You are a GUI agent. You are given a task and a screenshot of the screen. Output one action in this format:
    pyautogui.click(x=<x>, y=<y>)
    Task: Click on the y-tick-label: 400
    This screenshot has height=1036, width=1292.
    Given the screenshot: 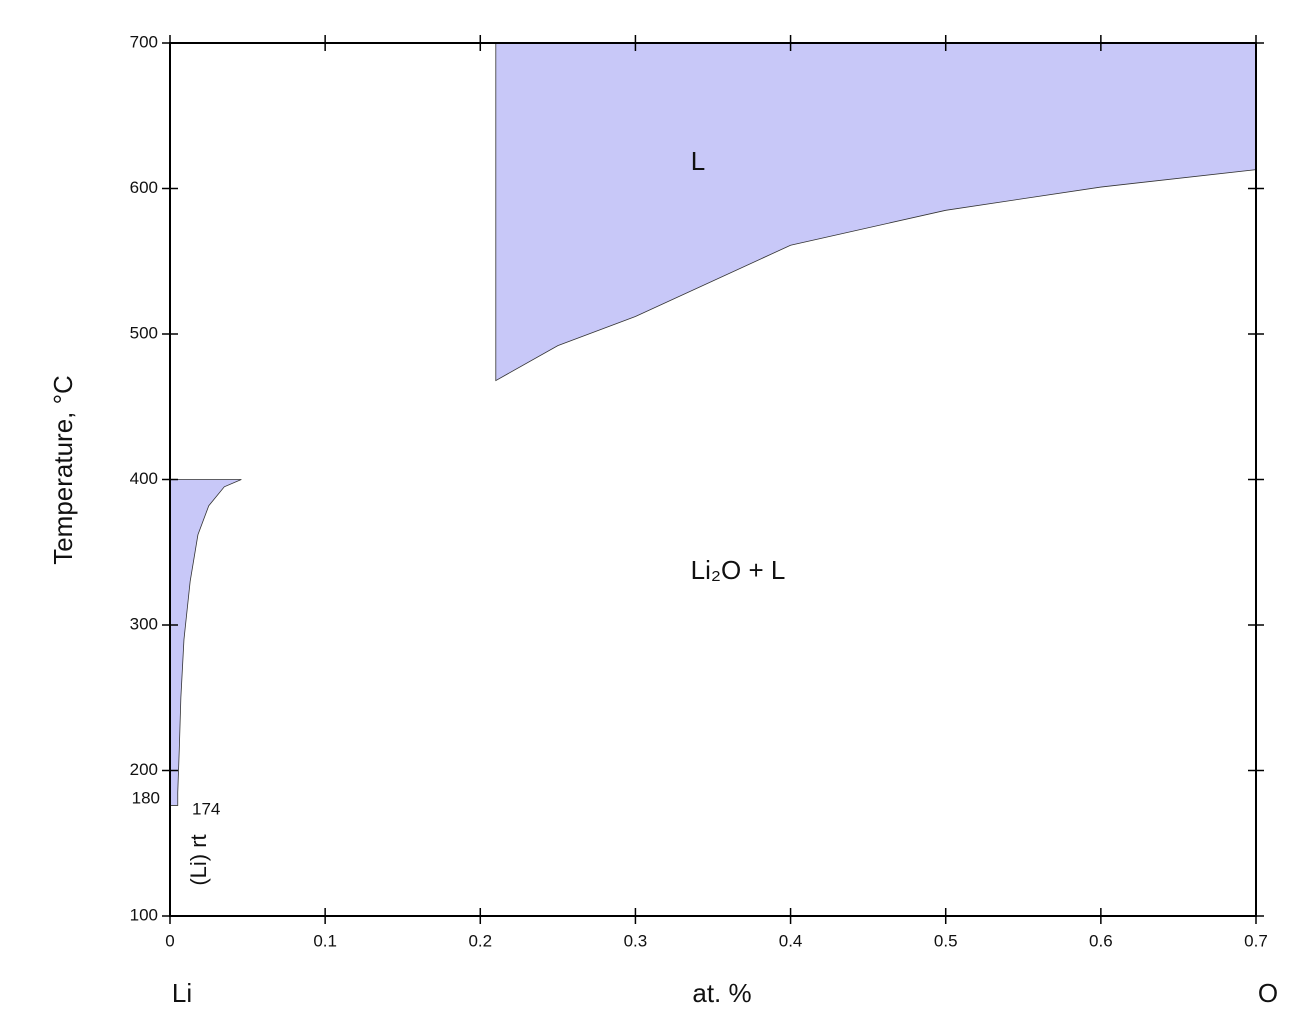 What is the action you would take?
    pyautogui.click(x=144, y=478)
    